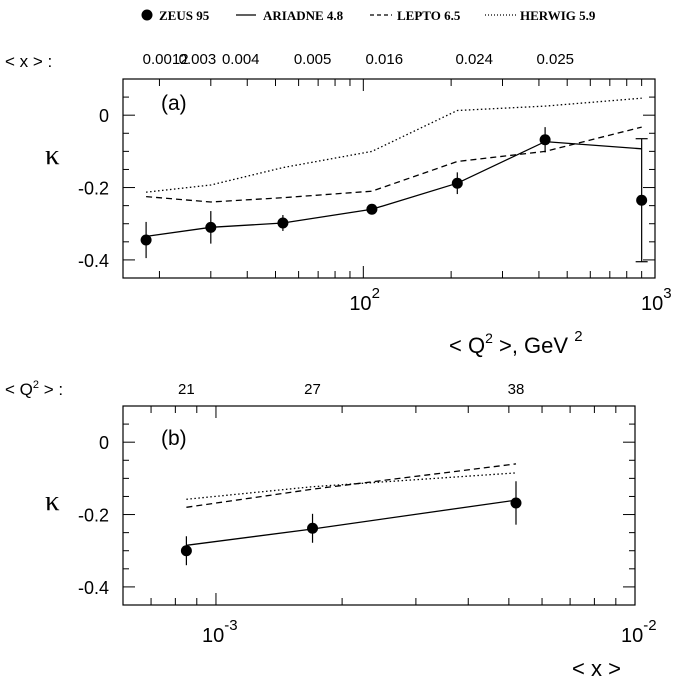 Image resolution: width=673 pixels, height=683 pixels. What do you see at coordinates (186, 389) in the screenshot?
I see `top-axis-label: 21` at bounding box center [186, 389].